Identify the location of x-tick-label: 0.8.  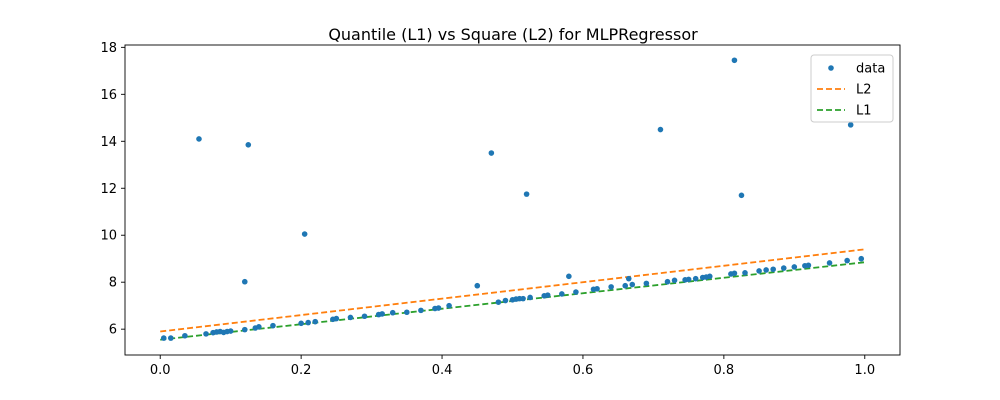
(724, 370).